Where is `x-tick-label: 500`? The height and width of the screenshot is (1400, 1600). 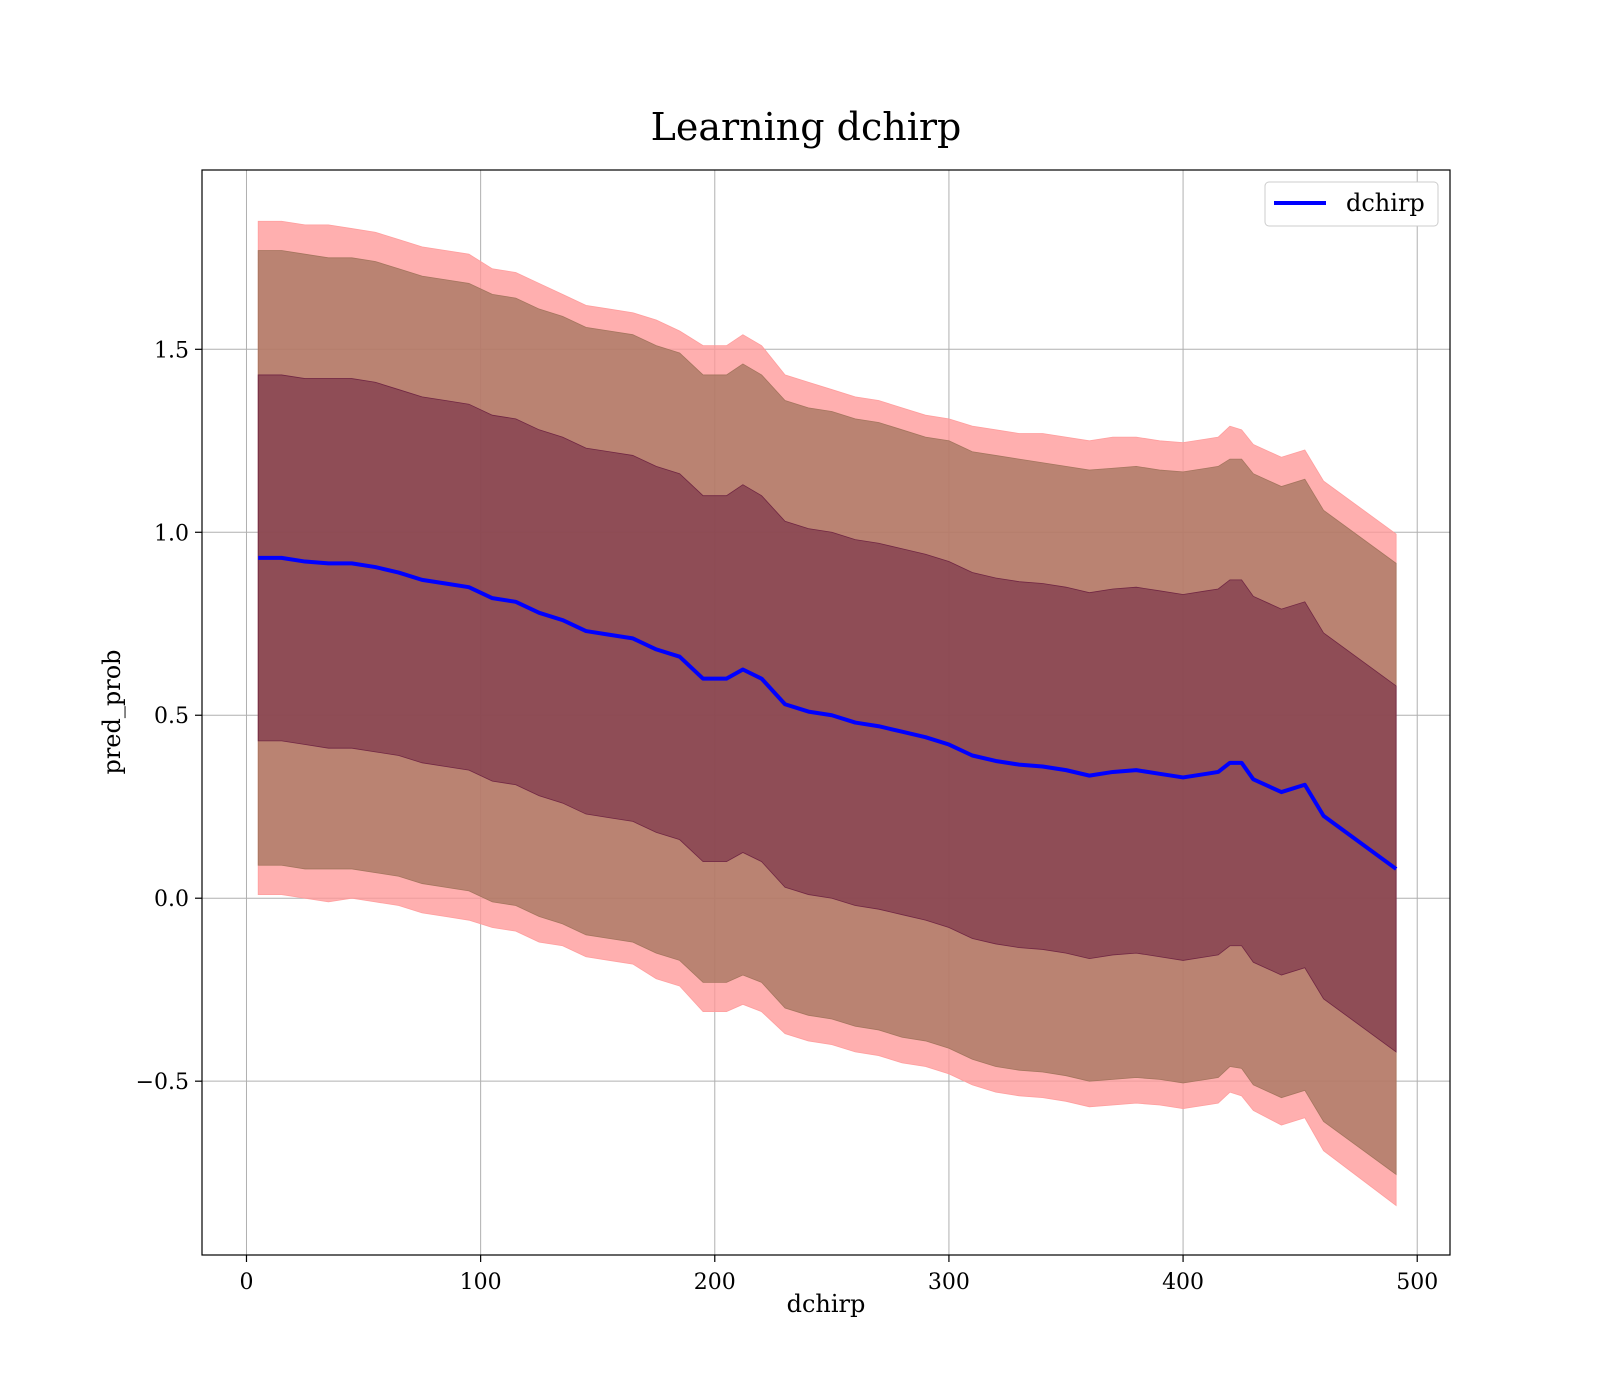 x-tick-label: 500 is located at coordinates (1417, 1282).